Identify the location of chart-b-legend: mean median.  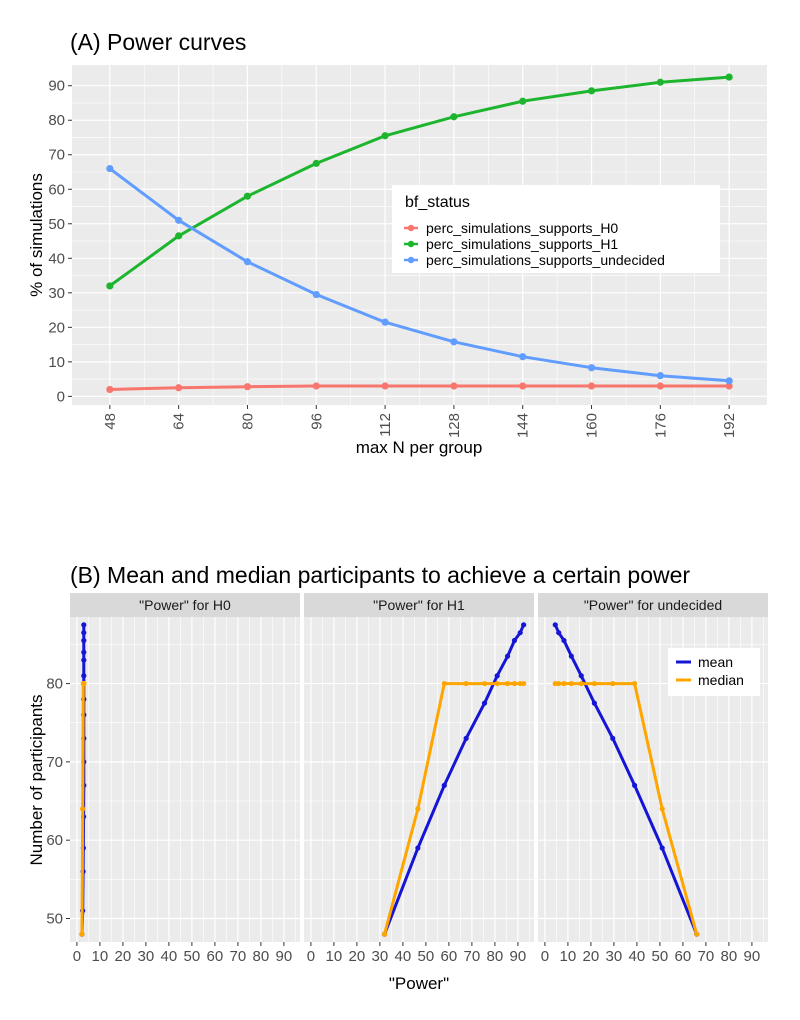
(714, 672).